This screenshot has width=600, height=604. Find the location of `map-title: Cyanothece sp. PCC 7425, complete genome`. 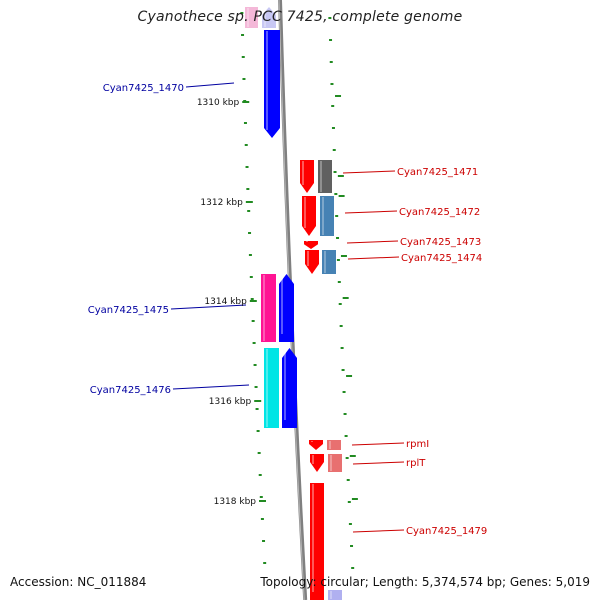

map-title: Cyanothece sp. PCC 7425, complete genome is located at coordinates (300, 17).